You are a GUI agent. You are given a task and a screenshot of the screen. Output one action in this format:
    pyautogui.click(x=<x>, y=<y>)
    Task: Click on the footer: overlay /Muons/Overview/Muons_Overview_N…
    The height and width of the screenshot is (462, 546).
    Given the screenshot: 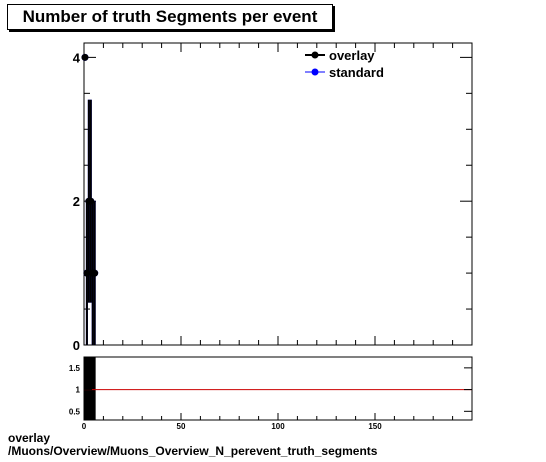 What is the action you would take?
    pyautogui.click(x=192, y=445)
    